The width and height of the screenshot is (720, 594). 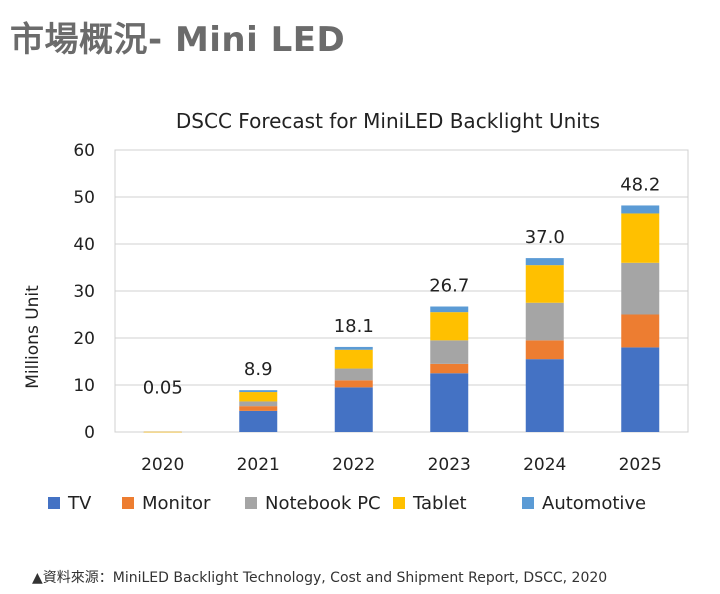 I want to click on bar-automotive-2024, so click(x=544, y=262).